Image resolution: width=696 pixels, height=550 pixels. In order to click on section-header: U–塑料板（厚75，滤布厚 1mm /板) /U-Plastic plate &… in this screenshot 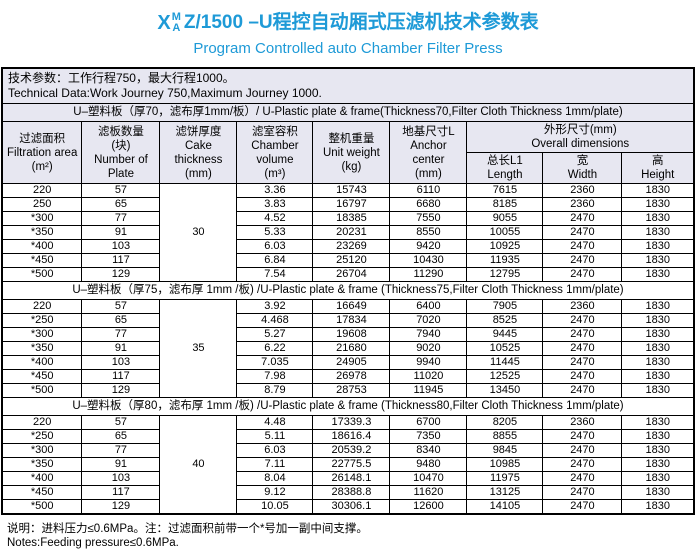, I will do `click(348, 290)`.